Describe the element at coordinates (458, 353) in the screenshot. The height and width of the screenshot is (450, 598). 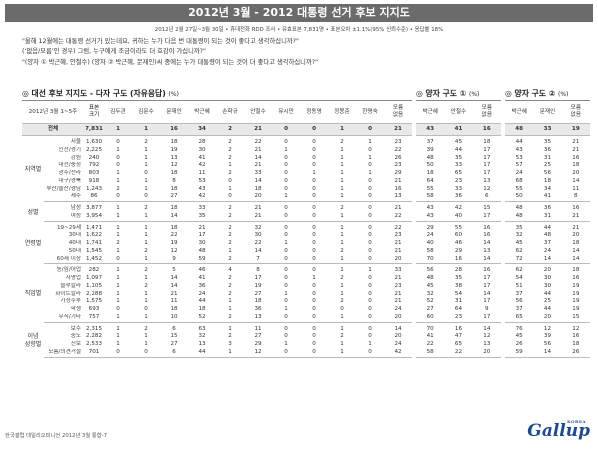
I see `table-row: 58 22 20` at that location.